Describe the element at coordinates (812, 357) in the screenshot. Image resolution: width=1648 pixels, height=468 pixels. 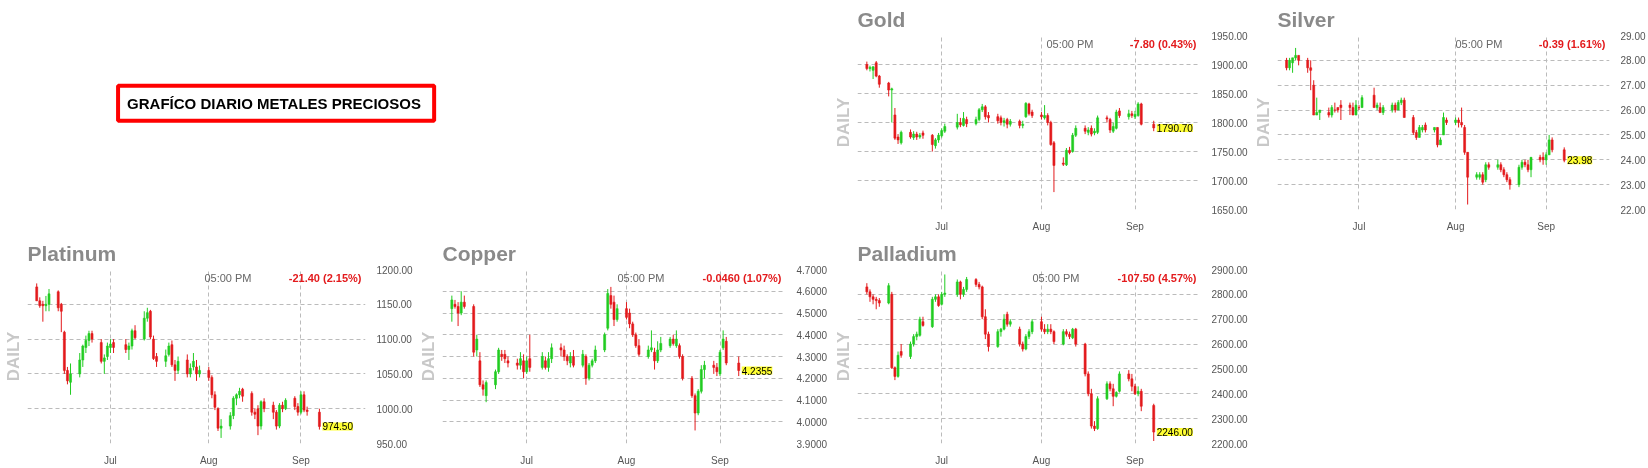
I see `y-tick-label: 4.3000` at that location.